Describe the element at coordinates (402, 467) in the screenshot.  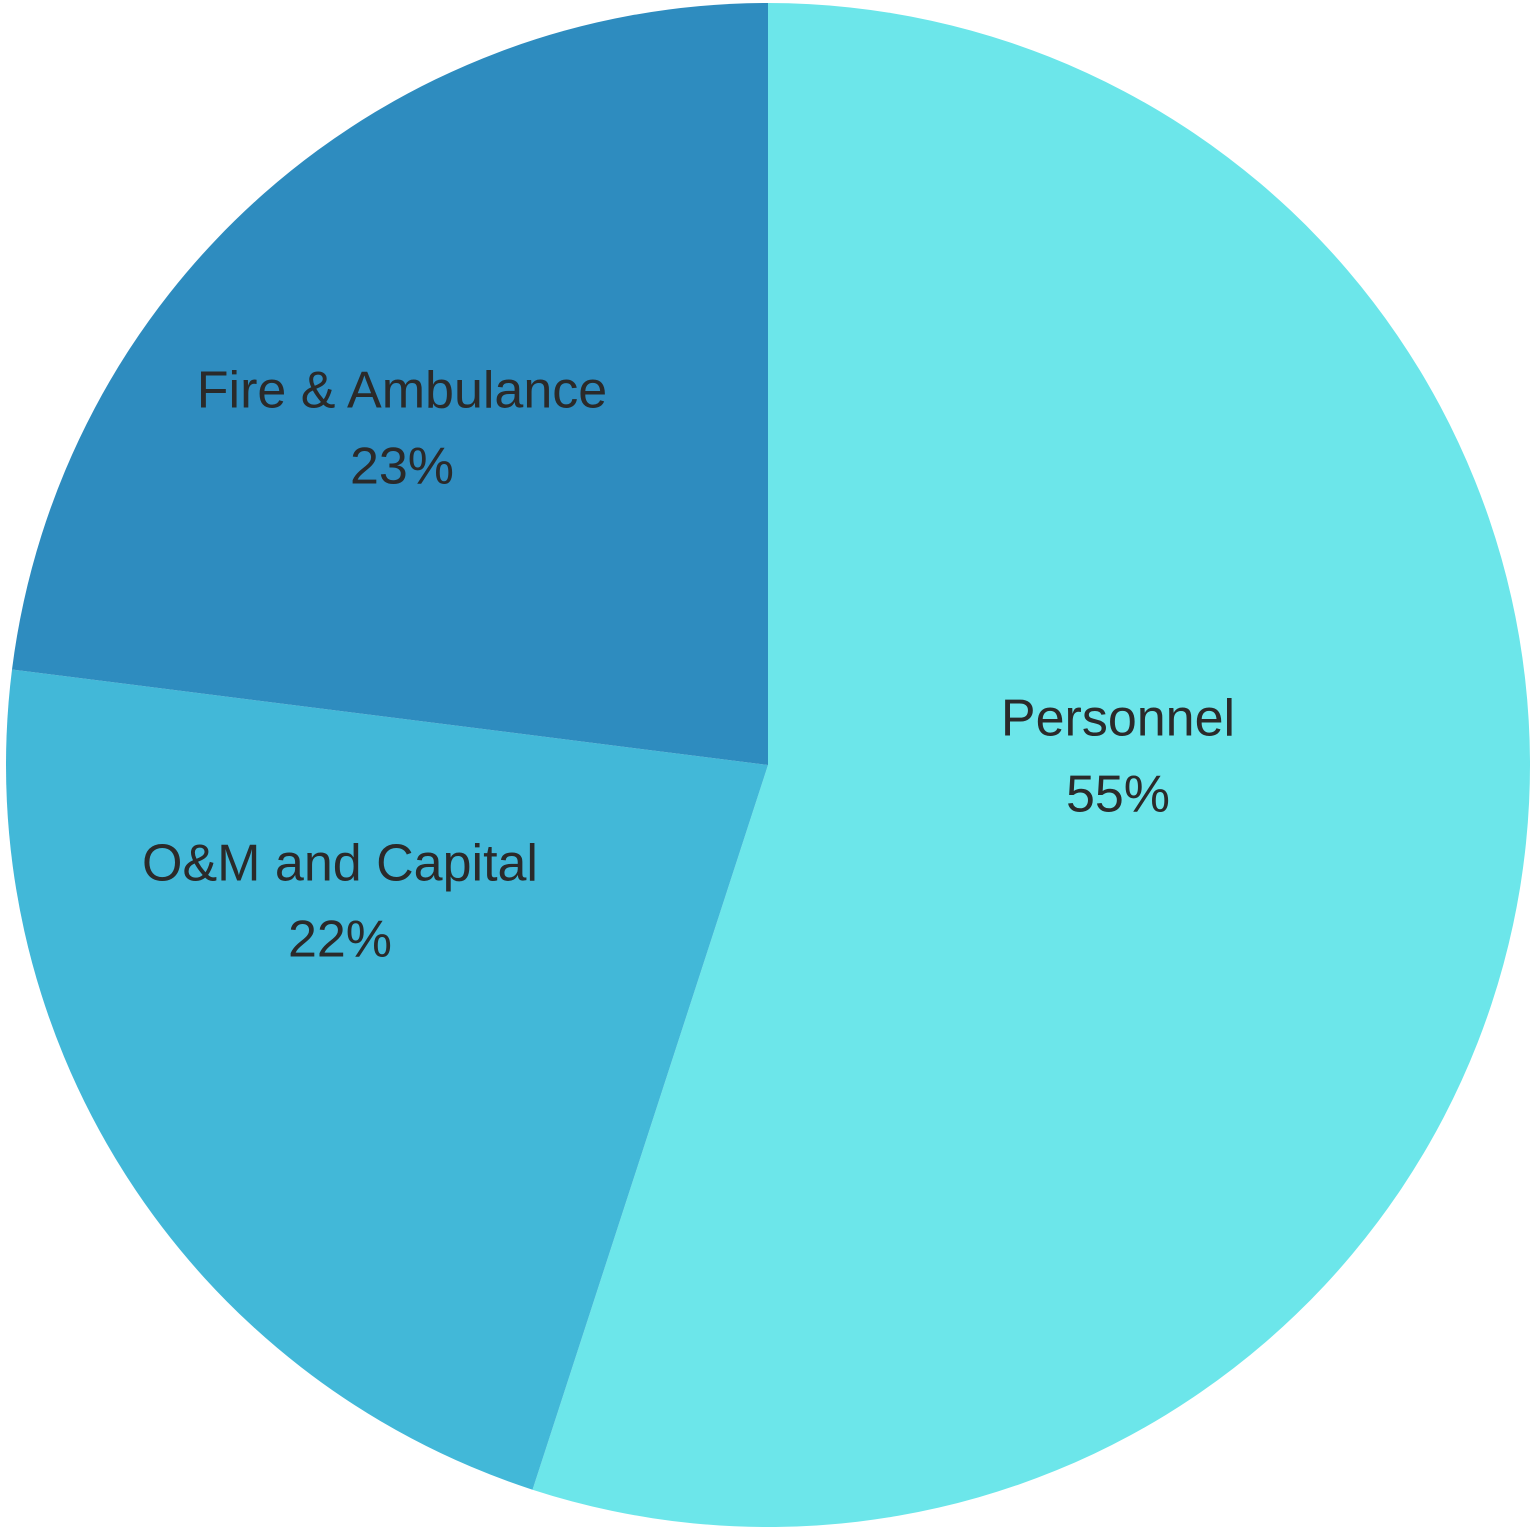
I see `value-label: 23%` at that location.